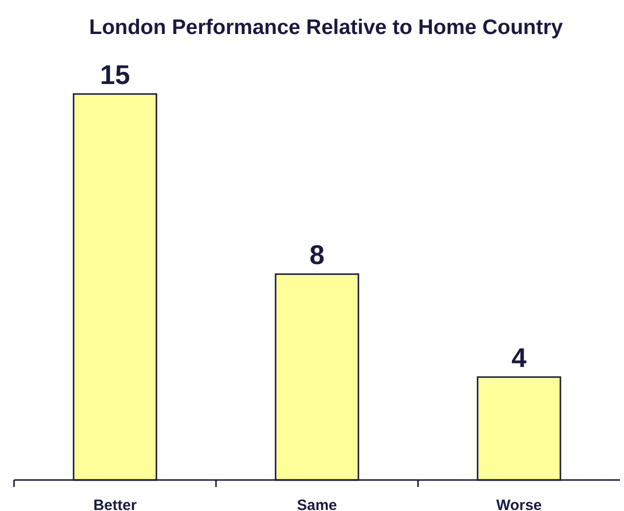  What do you see at coordinates (519, 504) in the screenshot?
I see `x-tick-label: Worse` at bounding box center [519, 504].